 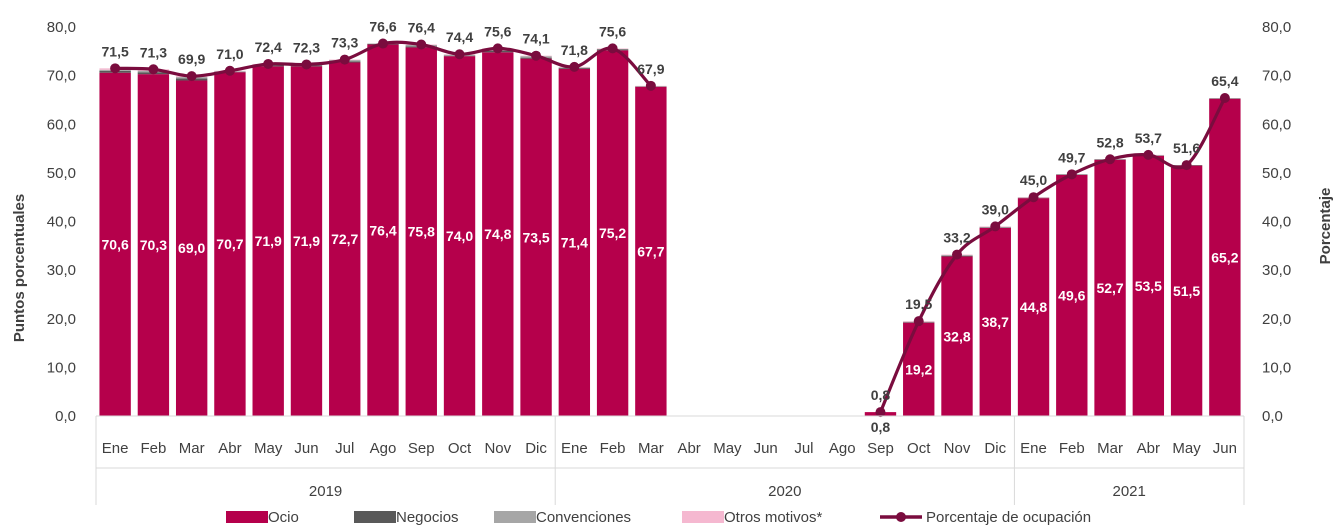 What do you see at coordinates (1224, 81) in the screenshot?
I see `occupancy-value-label: 65,4` at bounding box center [1224, 81].